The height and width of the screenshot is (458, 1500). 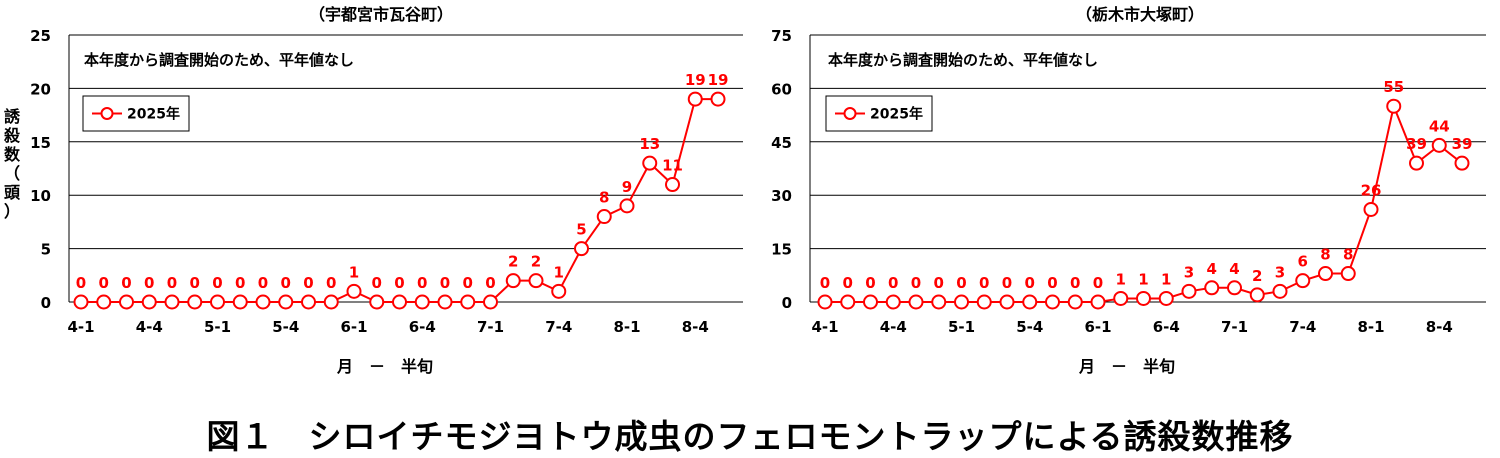 I want to click on x-tick-label: 5-1, so click(x=217, y=327).